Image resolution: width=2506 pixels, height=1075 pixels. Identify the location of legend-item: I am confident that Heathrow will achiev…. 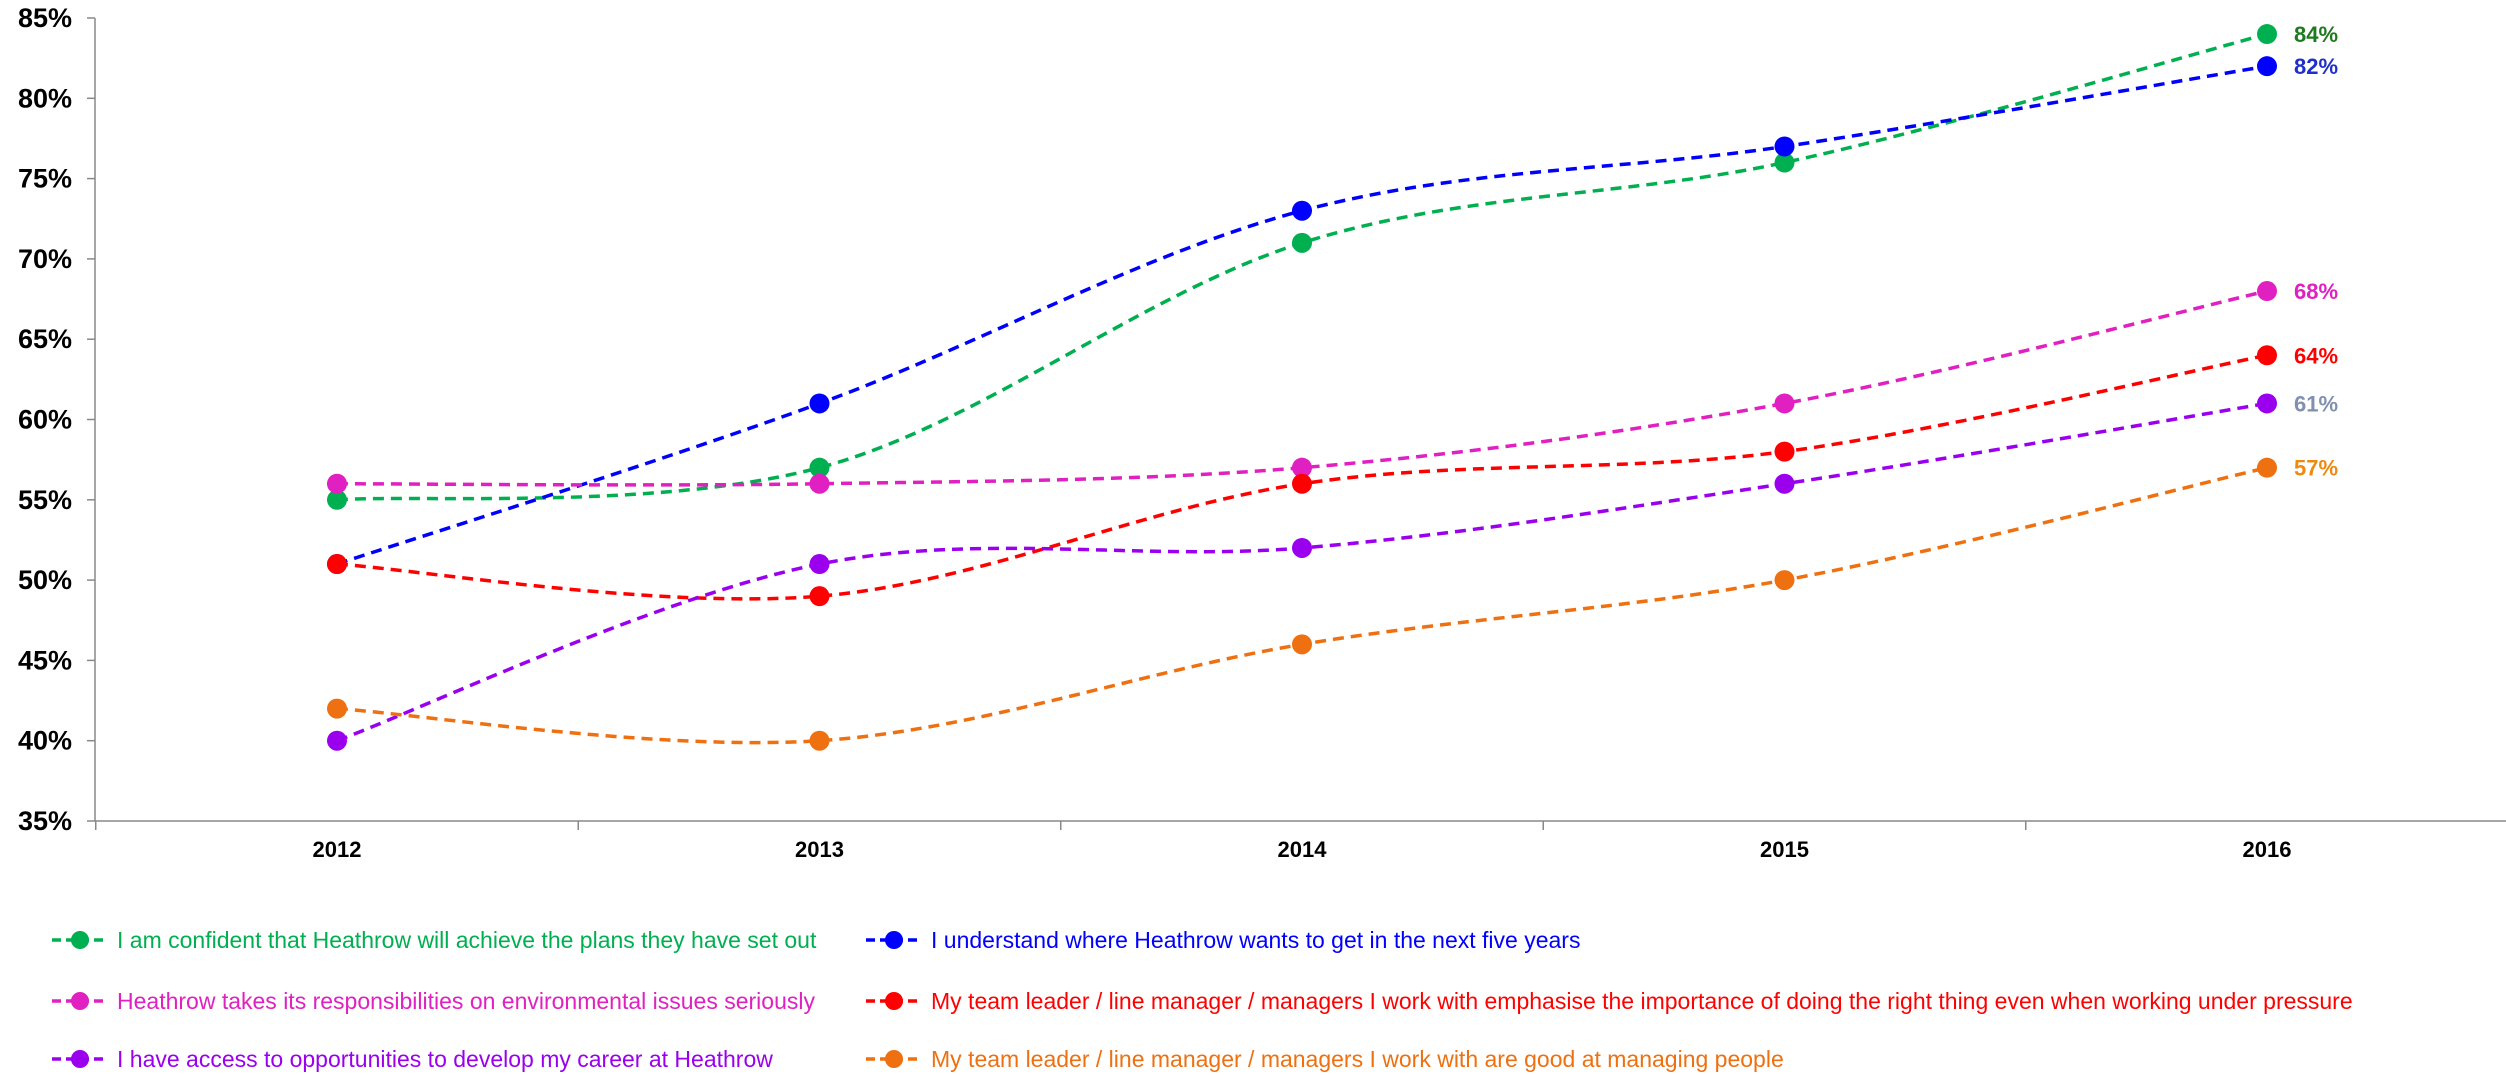
(434, 940).